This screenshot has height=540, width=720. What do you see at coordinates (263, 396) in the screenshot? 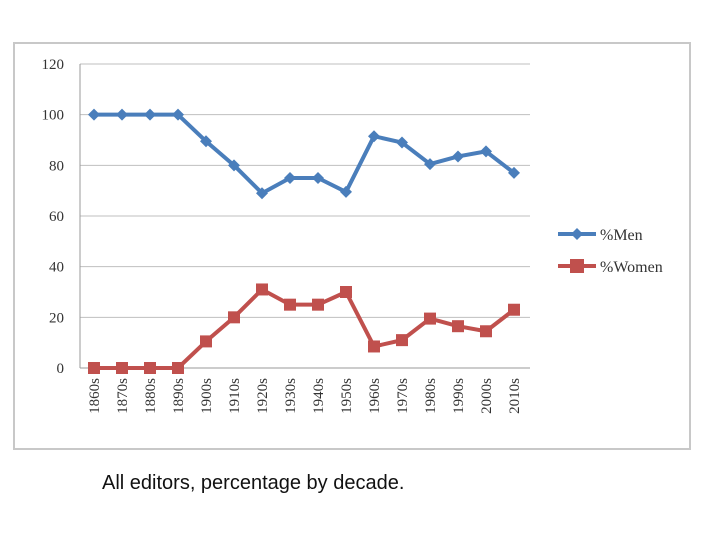
I see `x-tick-label: 1920s` at bounding box center [263, 396].